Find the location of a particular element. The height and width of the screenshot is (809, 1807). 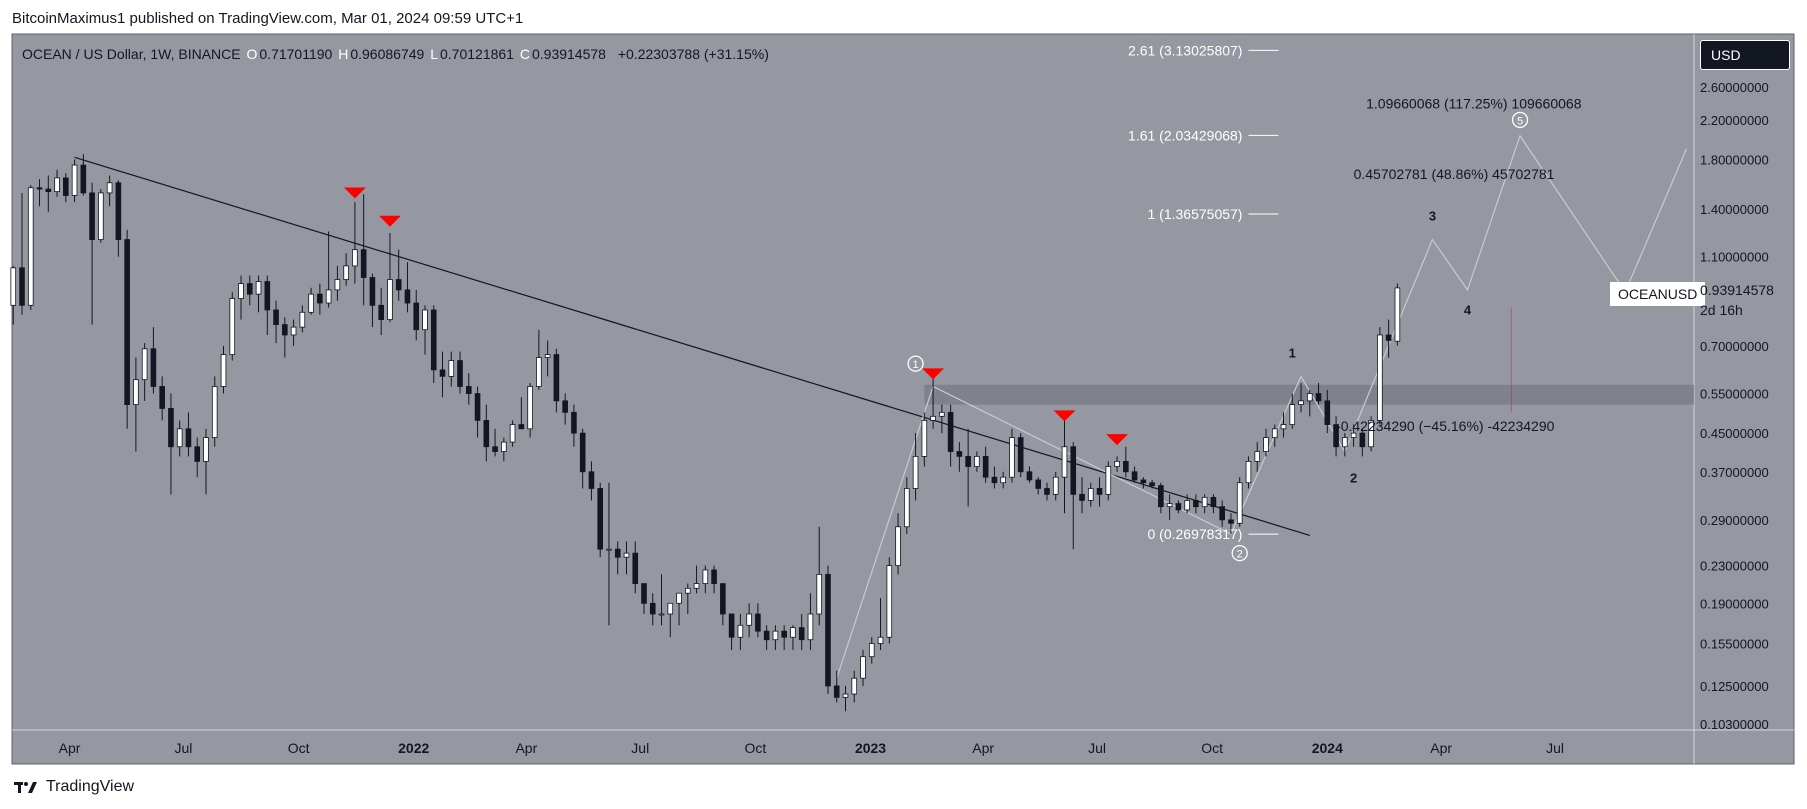

legend-low: 0.70121861 is located at coordinates (477, 54).